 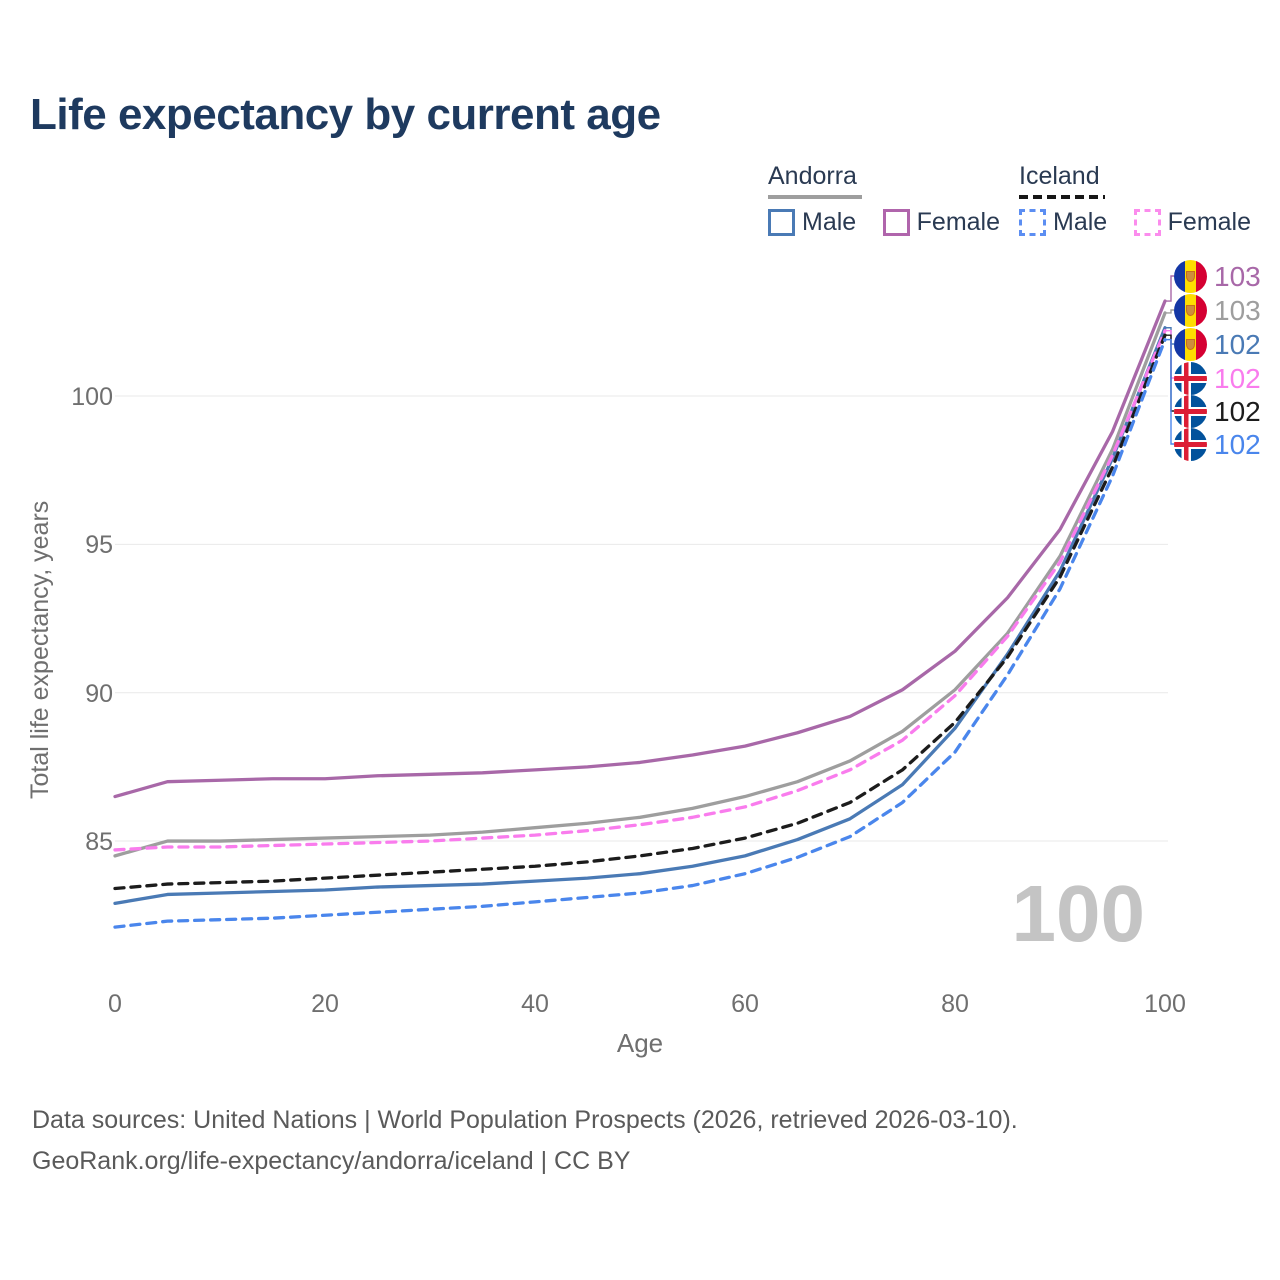 What do you see at coordinates (345, 114) in the screenshot?
I see `page-title: Life expectancy by current age` at bounding box center [345, 114].